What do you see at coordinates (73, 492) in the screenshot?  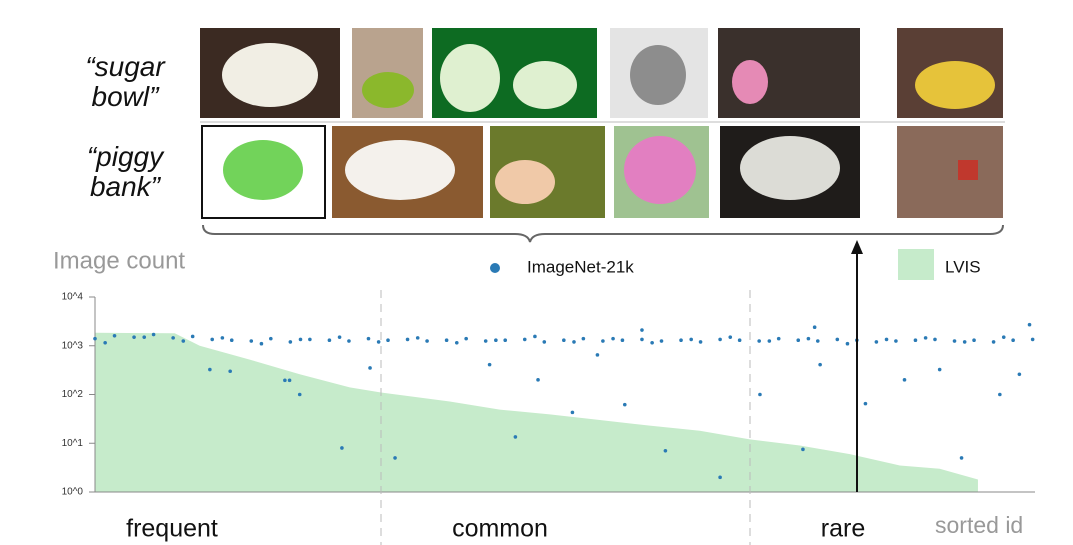 I see `y-tick-label: 10^0` at bounding box center [73, 492].